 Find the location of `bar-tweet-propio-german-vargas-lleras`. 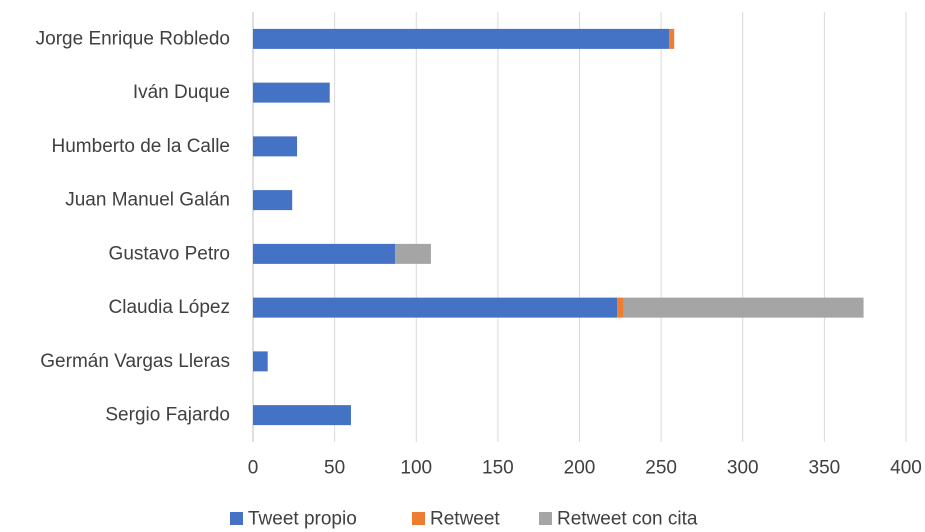

bar-tweet-propio-german-vargas-lleras is located at coordinates (260, 361).